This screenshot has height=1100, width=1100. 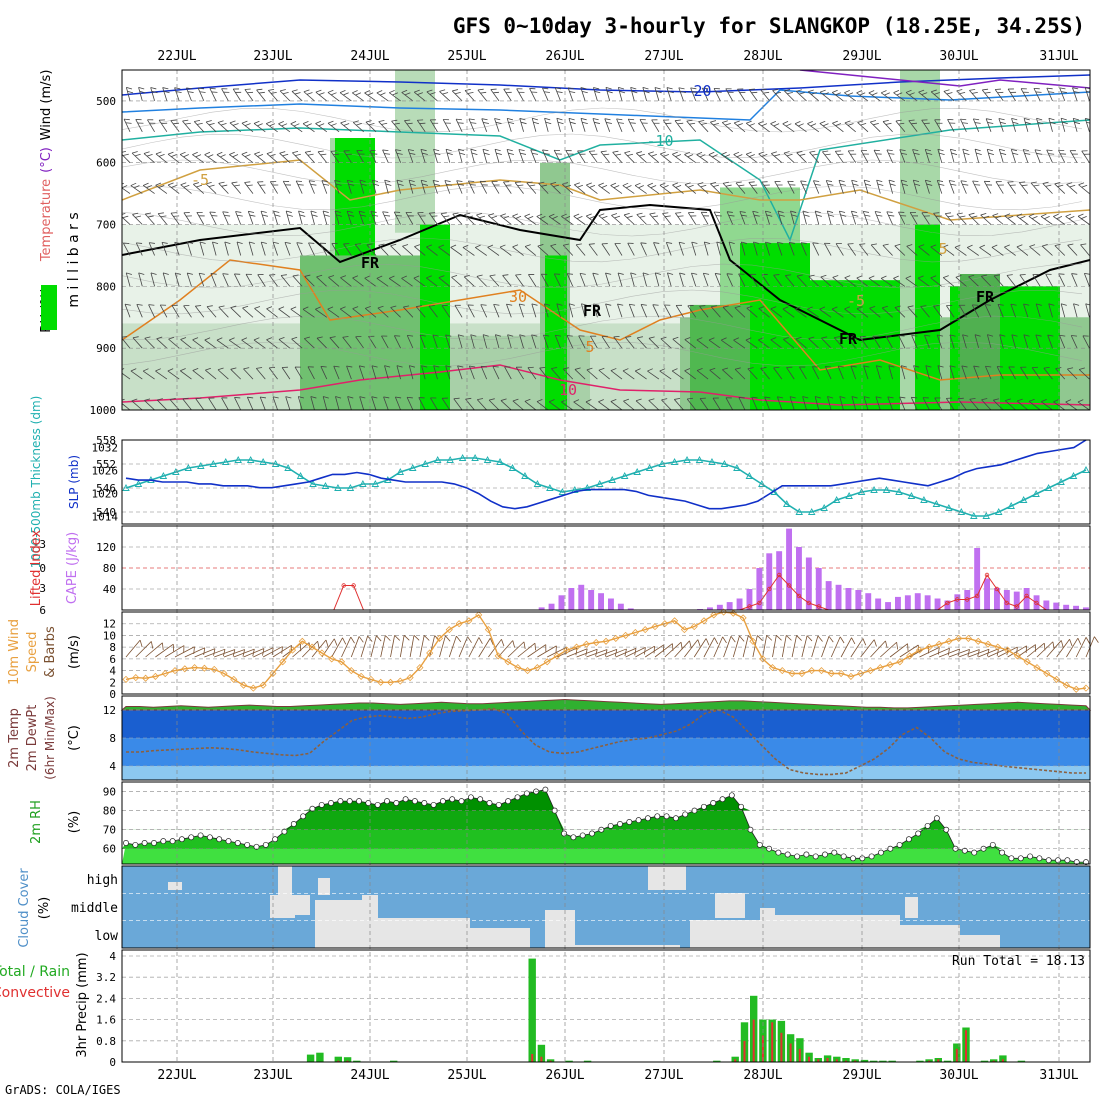 I want to click on precip-convective-bar, so click(x=790, y=1052).